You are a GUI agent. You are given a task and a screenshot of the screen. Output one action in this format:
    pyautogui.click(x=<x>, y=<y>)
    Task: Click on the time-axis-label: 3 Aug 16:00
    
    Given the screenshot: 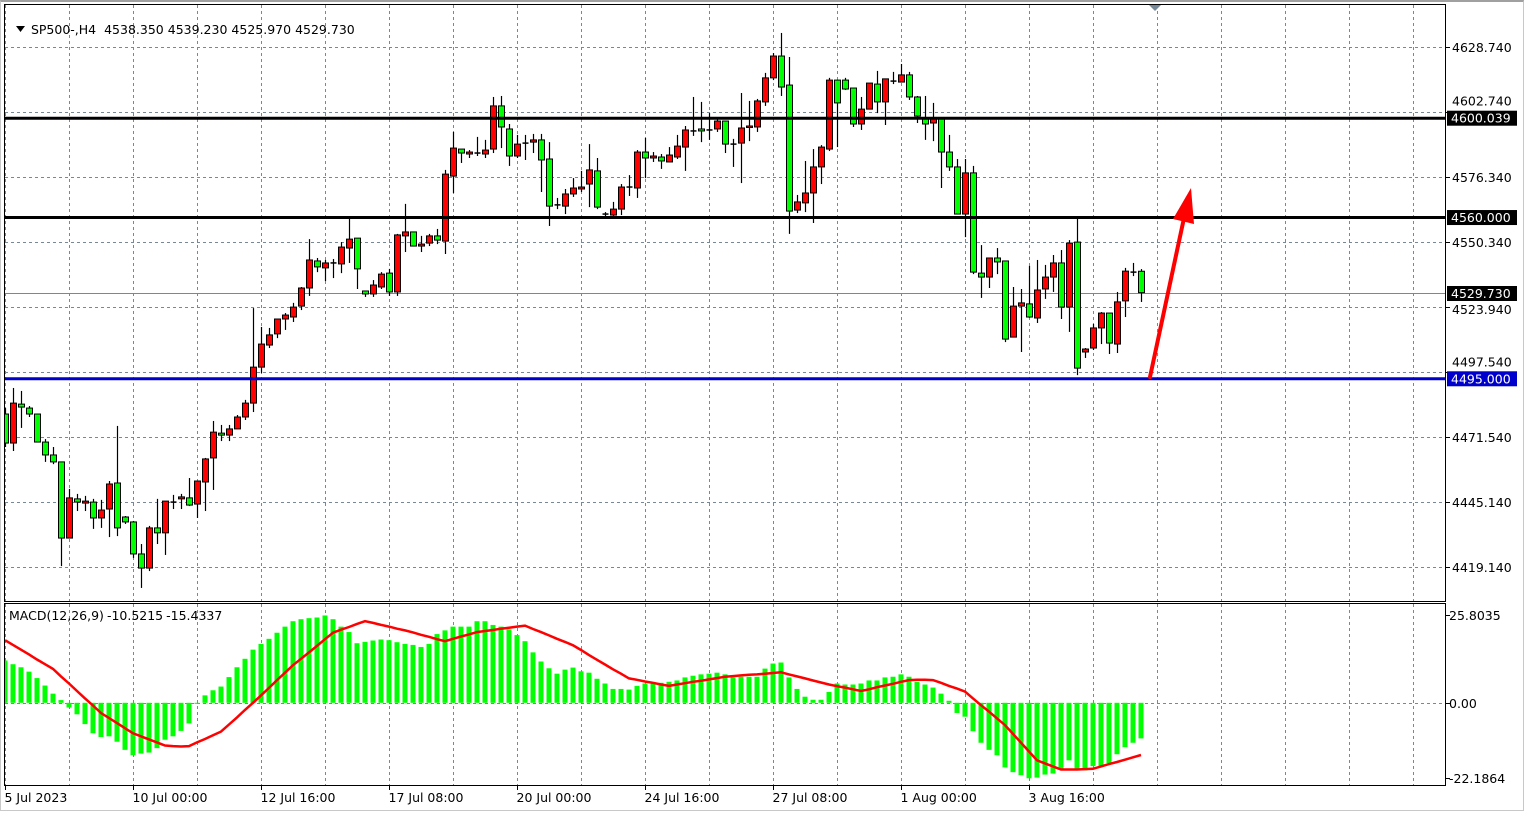 What is the action you would take?
    pyautogui.click(x=1067, y=797)
    